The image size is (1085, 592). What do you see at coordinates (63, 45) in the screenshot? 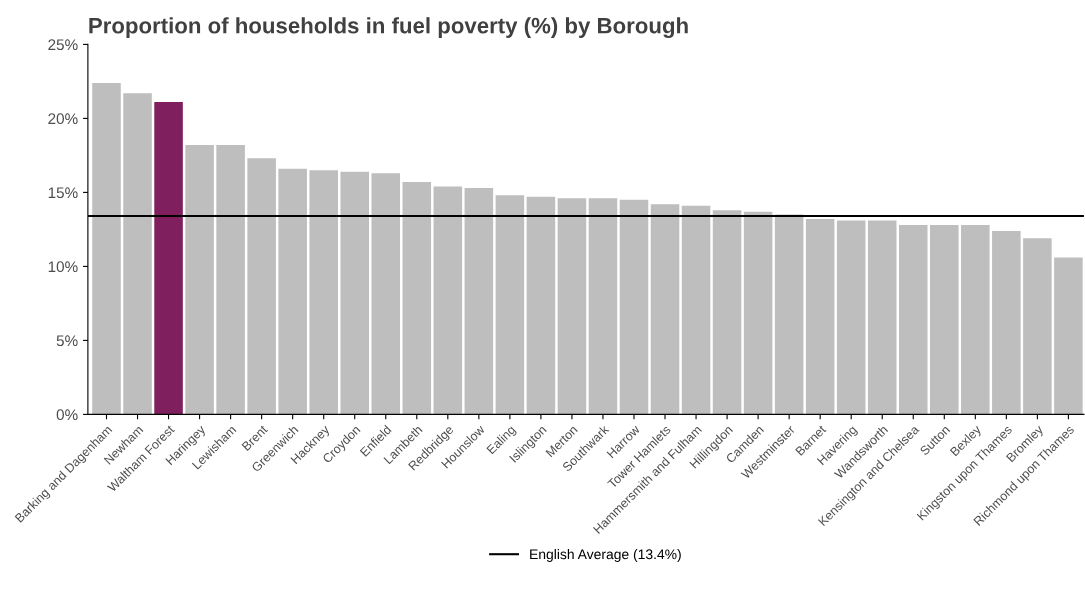
I see `y-tick-label: 25%` at bounding box center [63, 45].